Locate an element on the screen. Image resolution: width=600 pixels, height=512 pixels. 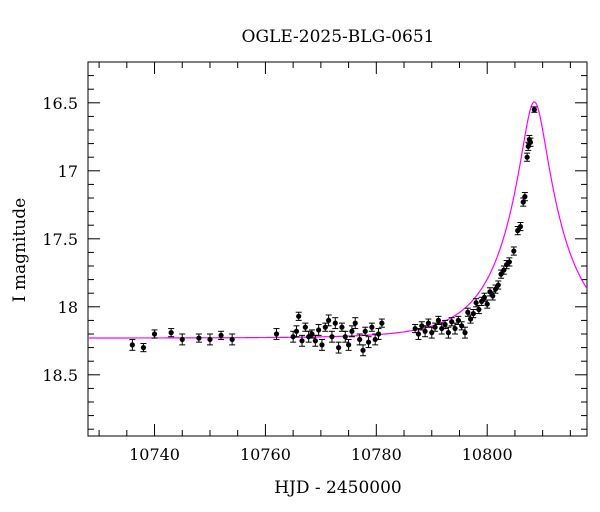
y-tick-label: 17.5 is located at coordinates (60, 239).